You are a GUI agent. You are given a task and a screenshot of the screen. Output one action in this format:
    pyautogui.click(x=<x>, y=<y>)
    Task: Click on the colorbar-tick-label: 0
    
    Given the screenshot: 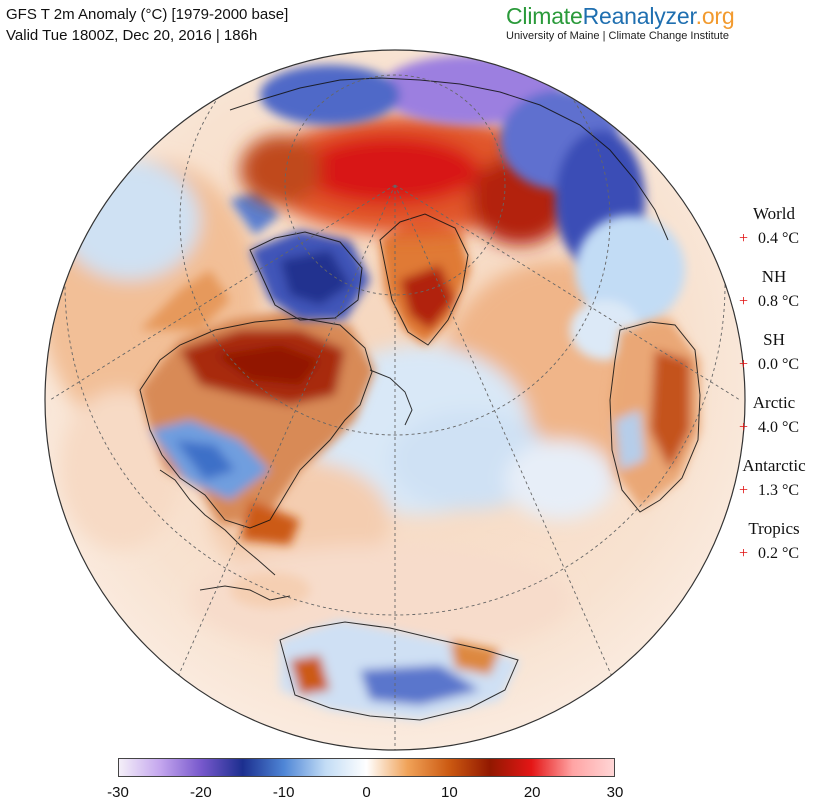 What is the action you would take?
    pyautogui.click(x=366, y=792)
    